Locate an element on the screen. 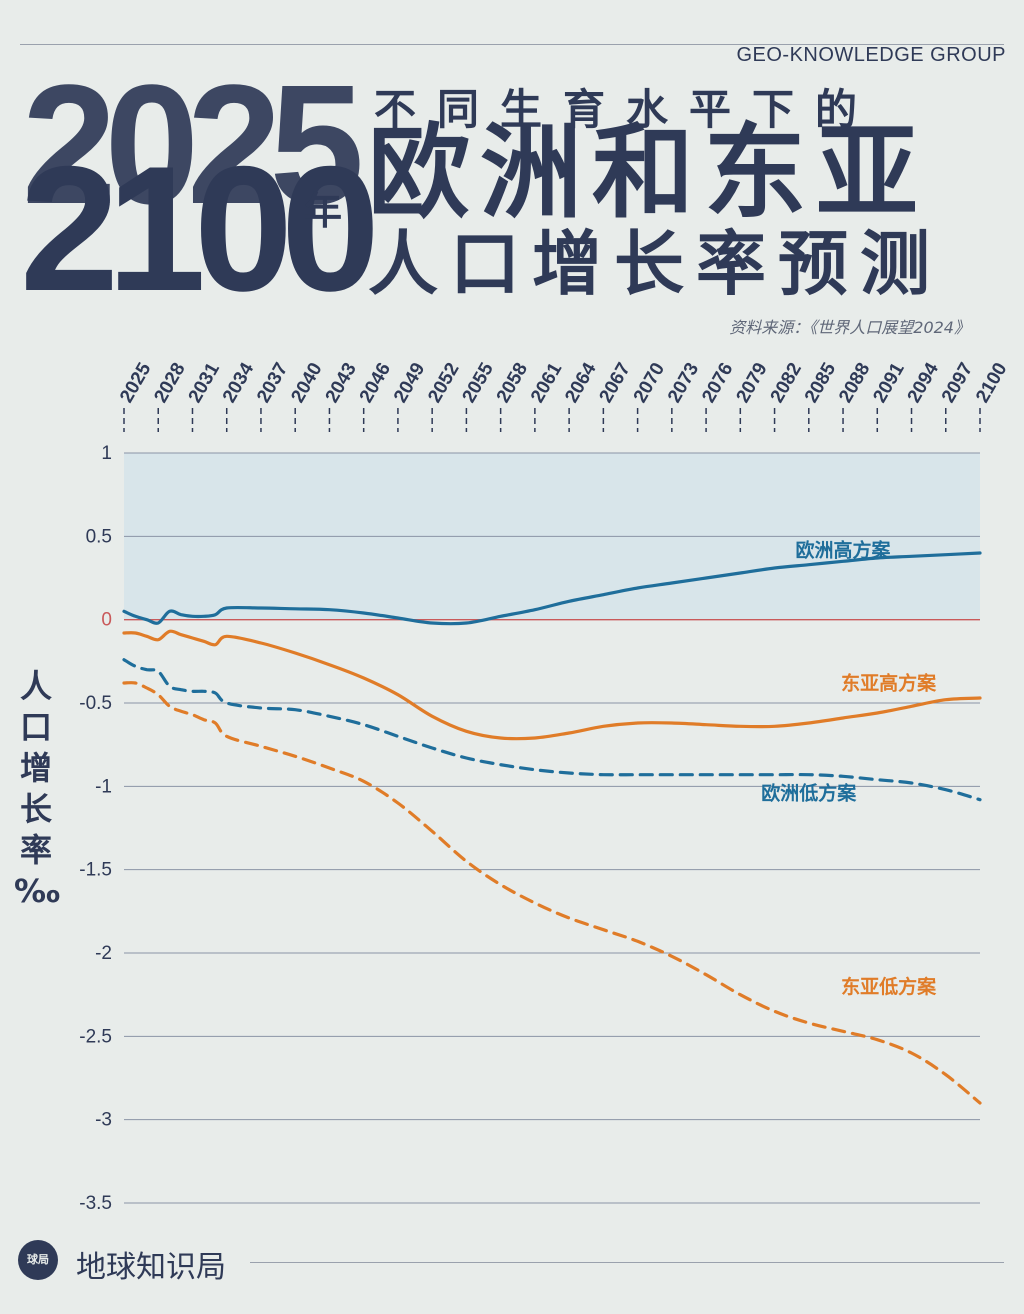  x-tick-label: 2094 is located at coordinates (924, 382).